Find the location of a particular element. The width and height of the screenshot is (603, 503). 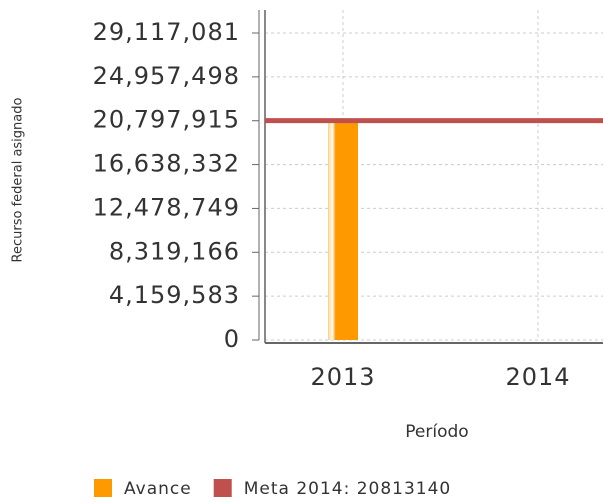

x-tick-label: 2013 is located at coordinates (342, 377).